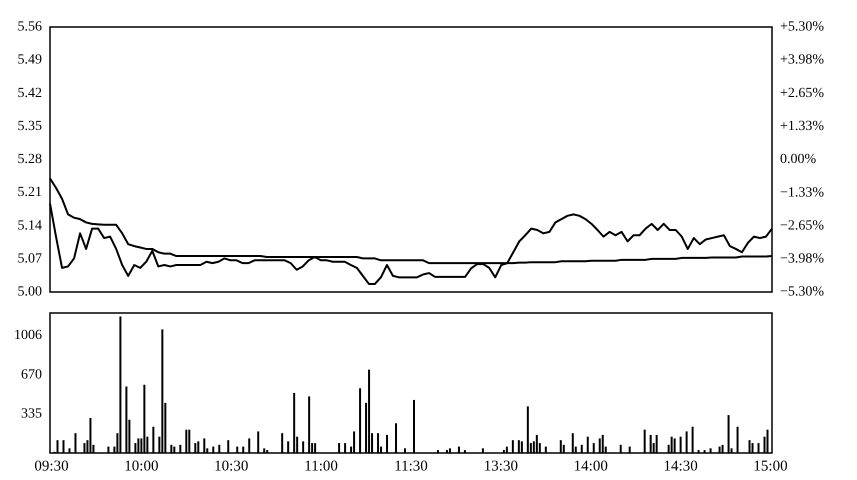 This screenshot has height=480, width=857. Describe the element at coordinates (802, 259) in the screenshot. I see `y2-tick-label: −3.98%` at that location.